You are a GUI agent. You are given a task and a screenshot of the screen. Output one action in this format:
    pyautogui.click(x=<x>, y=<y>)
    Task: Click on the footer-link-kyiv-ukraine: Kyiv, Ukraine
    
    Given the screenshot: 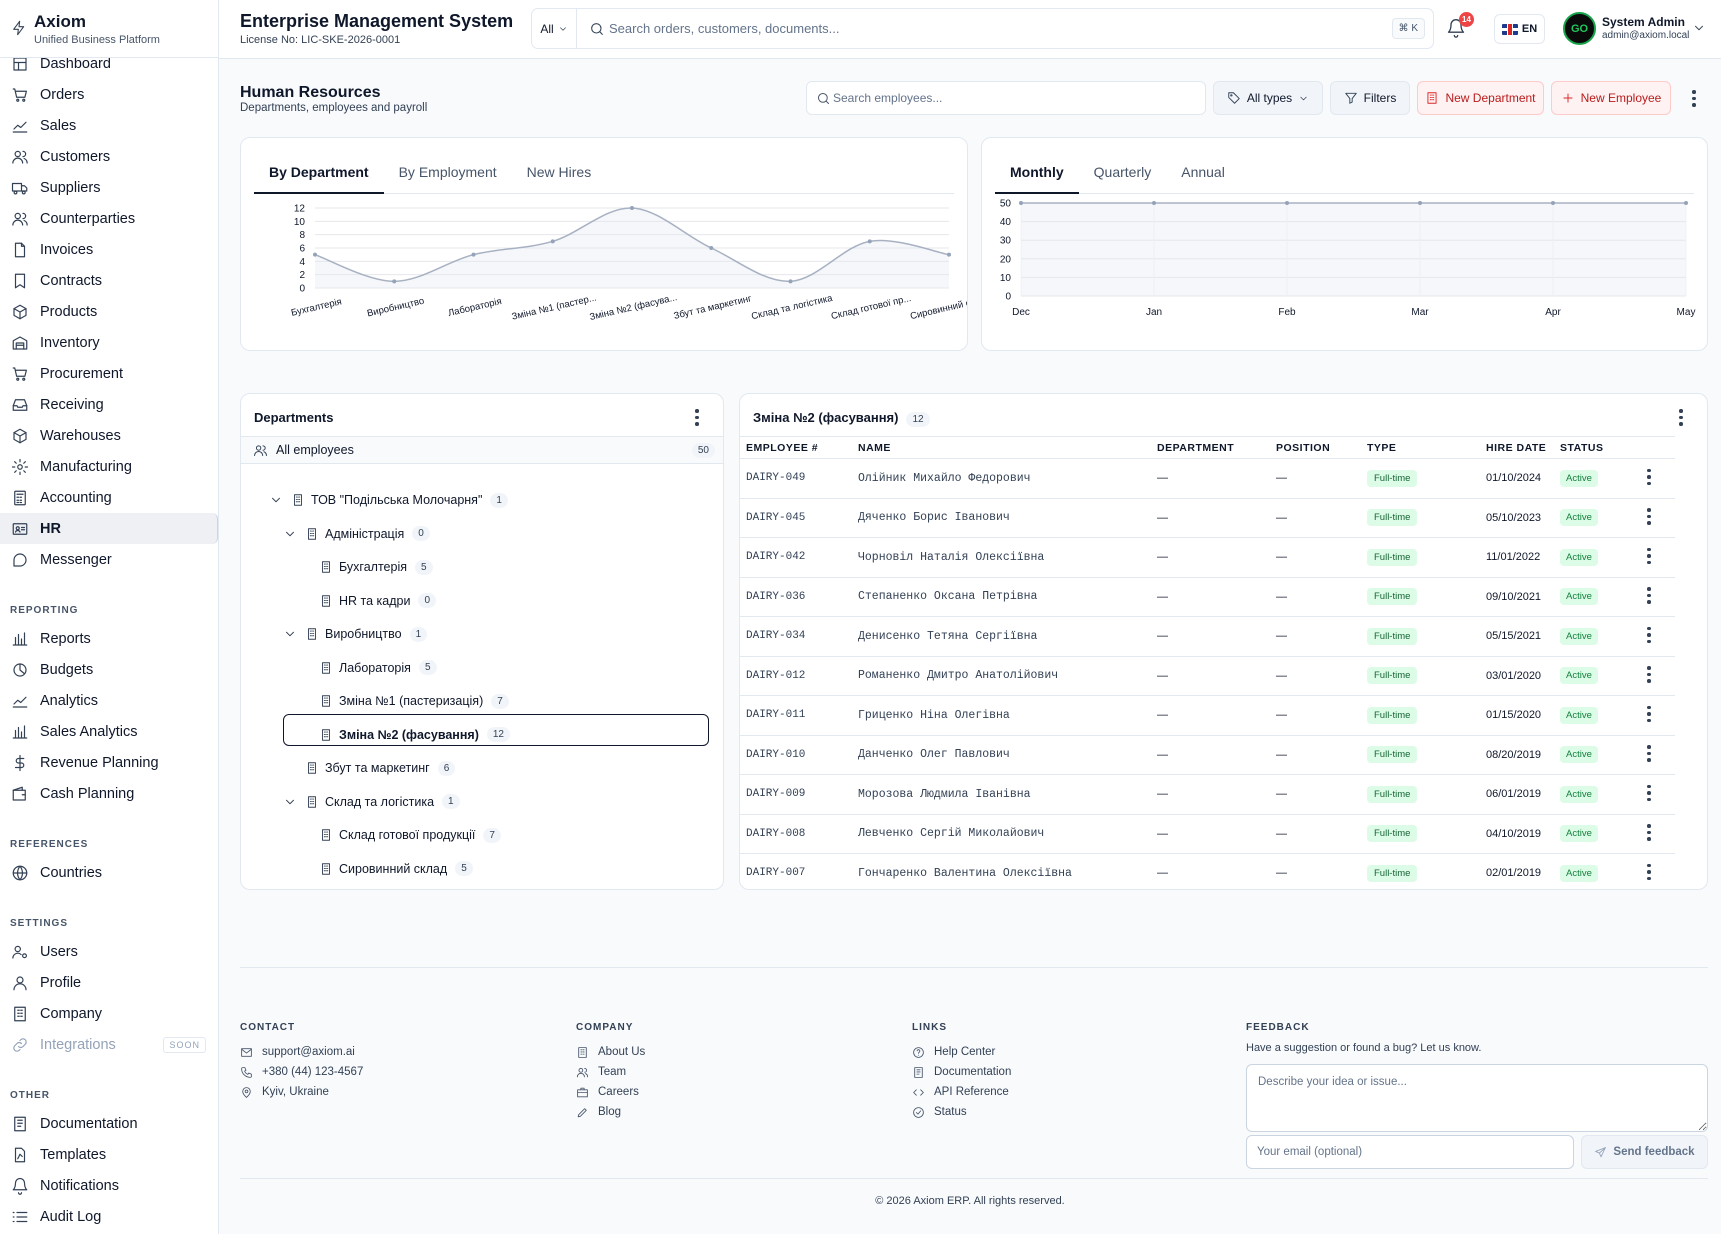 What is the action you would take?
    pyautogui.click(x=301, y=1092)
    